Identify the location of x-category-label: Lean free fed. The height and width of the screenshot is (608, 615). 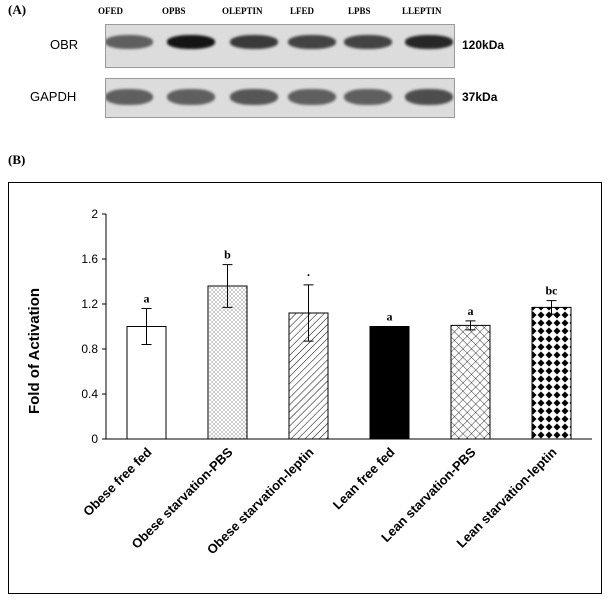
(364, 478).